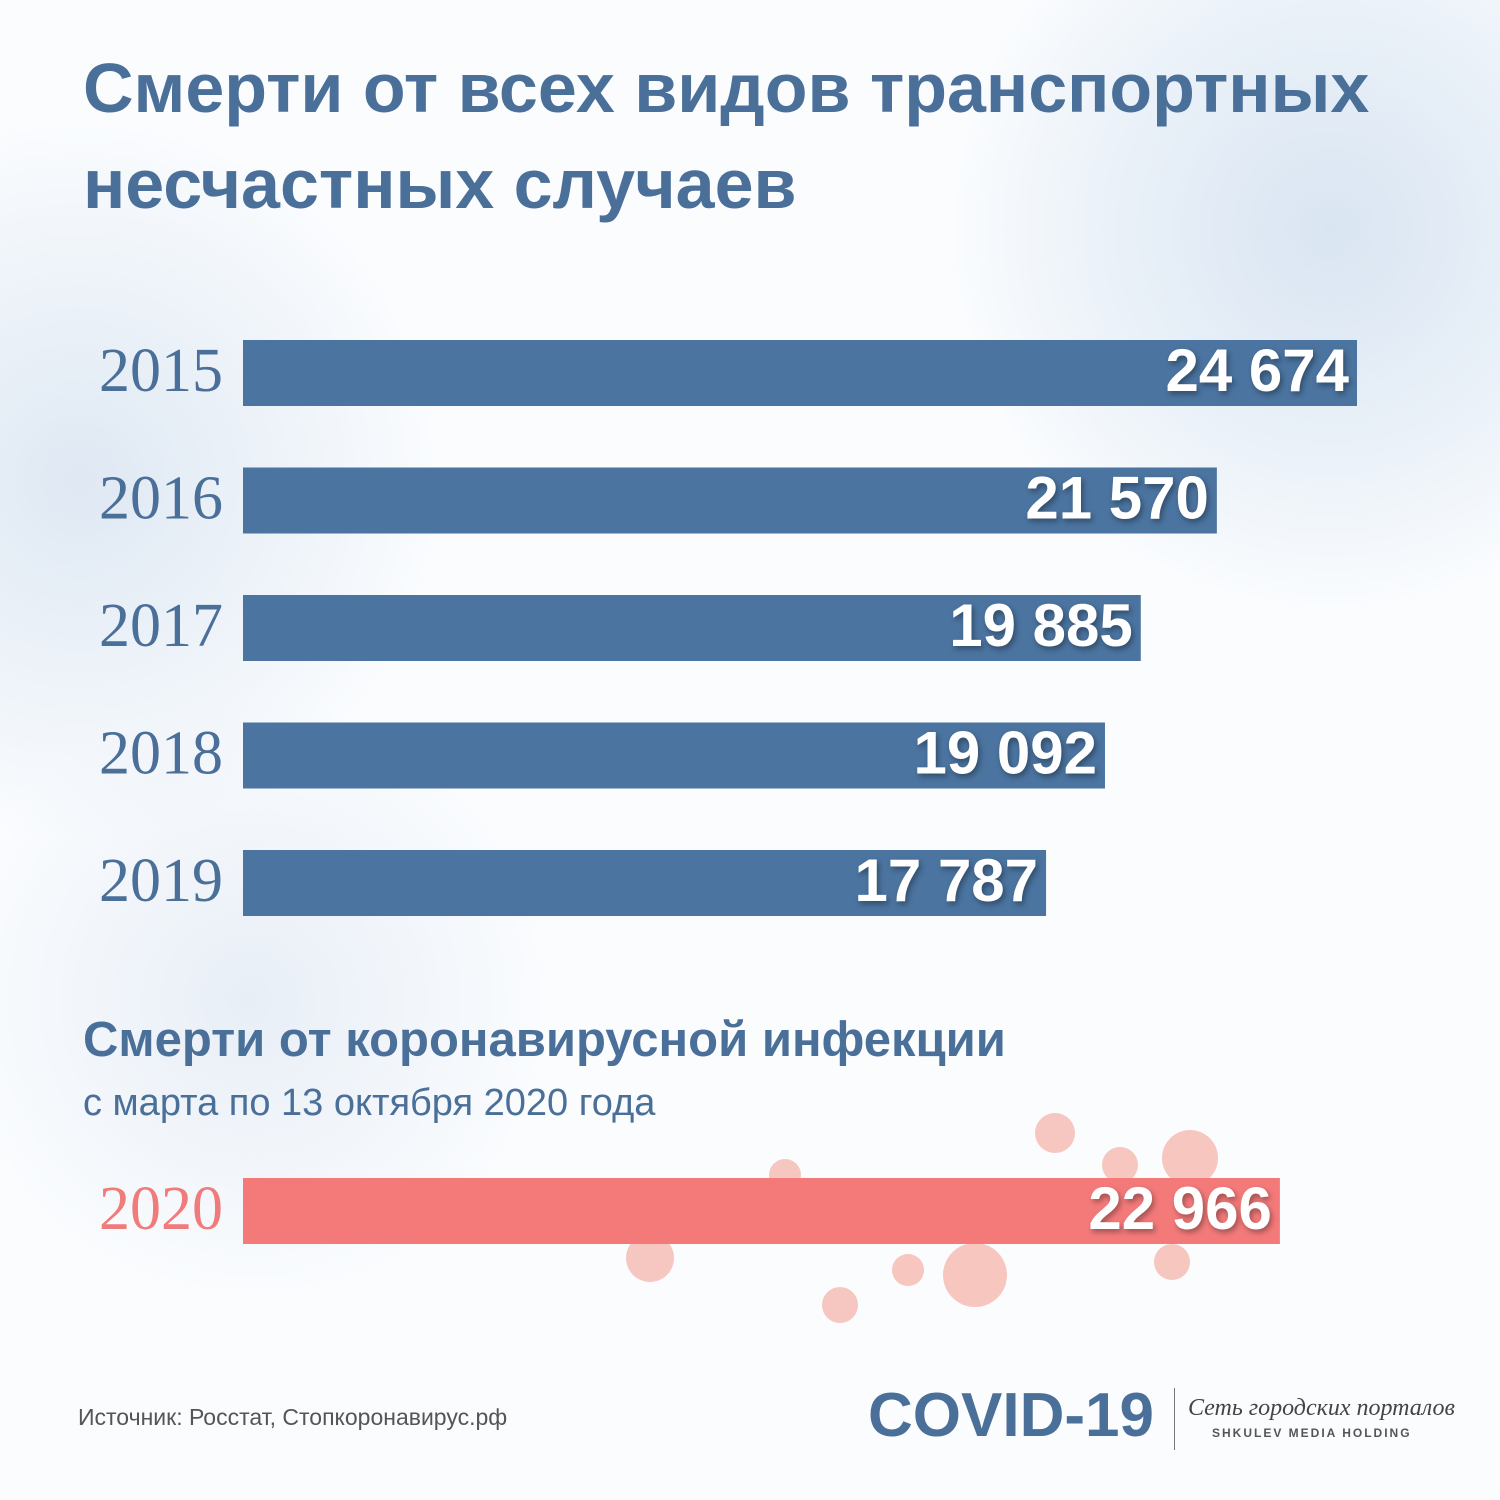 The height and width of the screenshot is (1500, 1500). Describe the element at coordinates (947, 880) in the screenshot. I see `value-label: 17 787` at that location.